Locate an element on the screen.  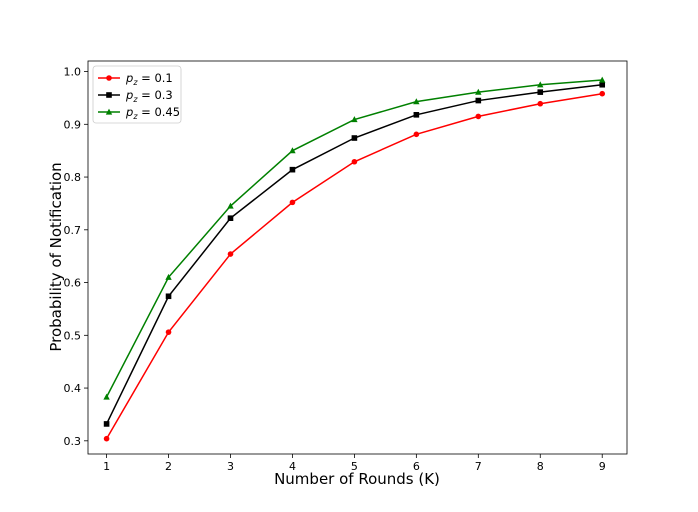
x-tick-label: 9 is located at coordinates (602, 466).